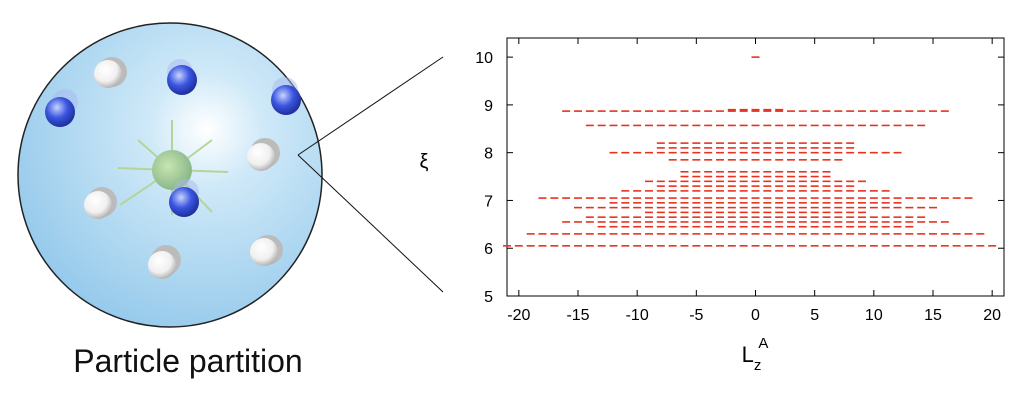  Describe the element at coordinates (755, 354) in the screenshot. I see `x-axis-label: LzA` at that location.